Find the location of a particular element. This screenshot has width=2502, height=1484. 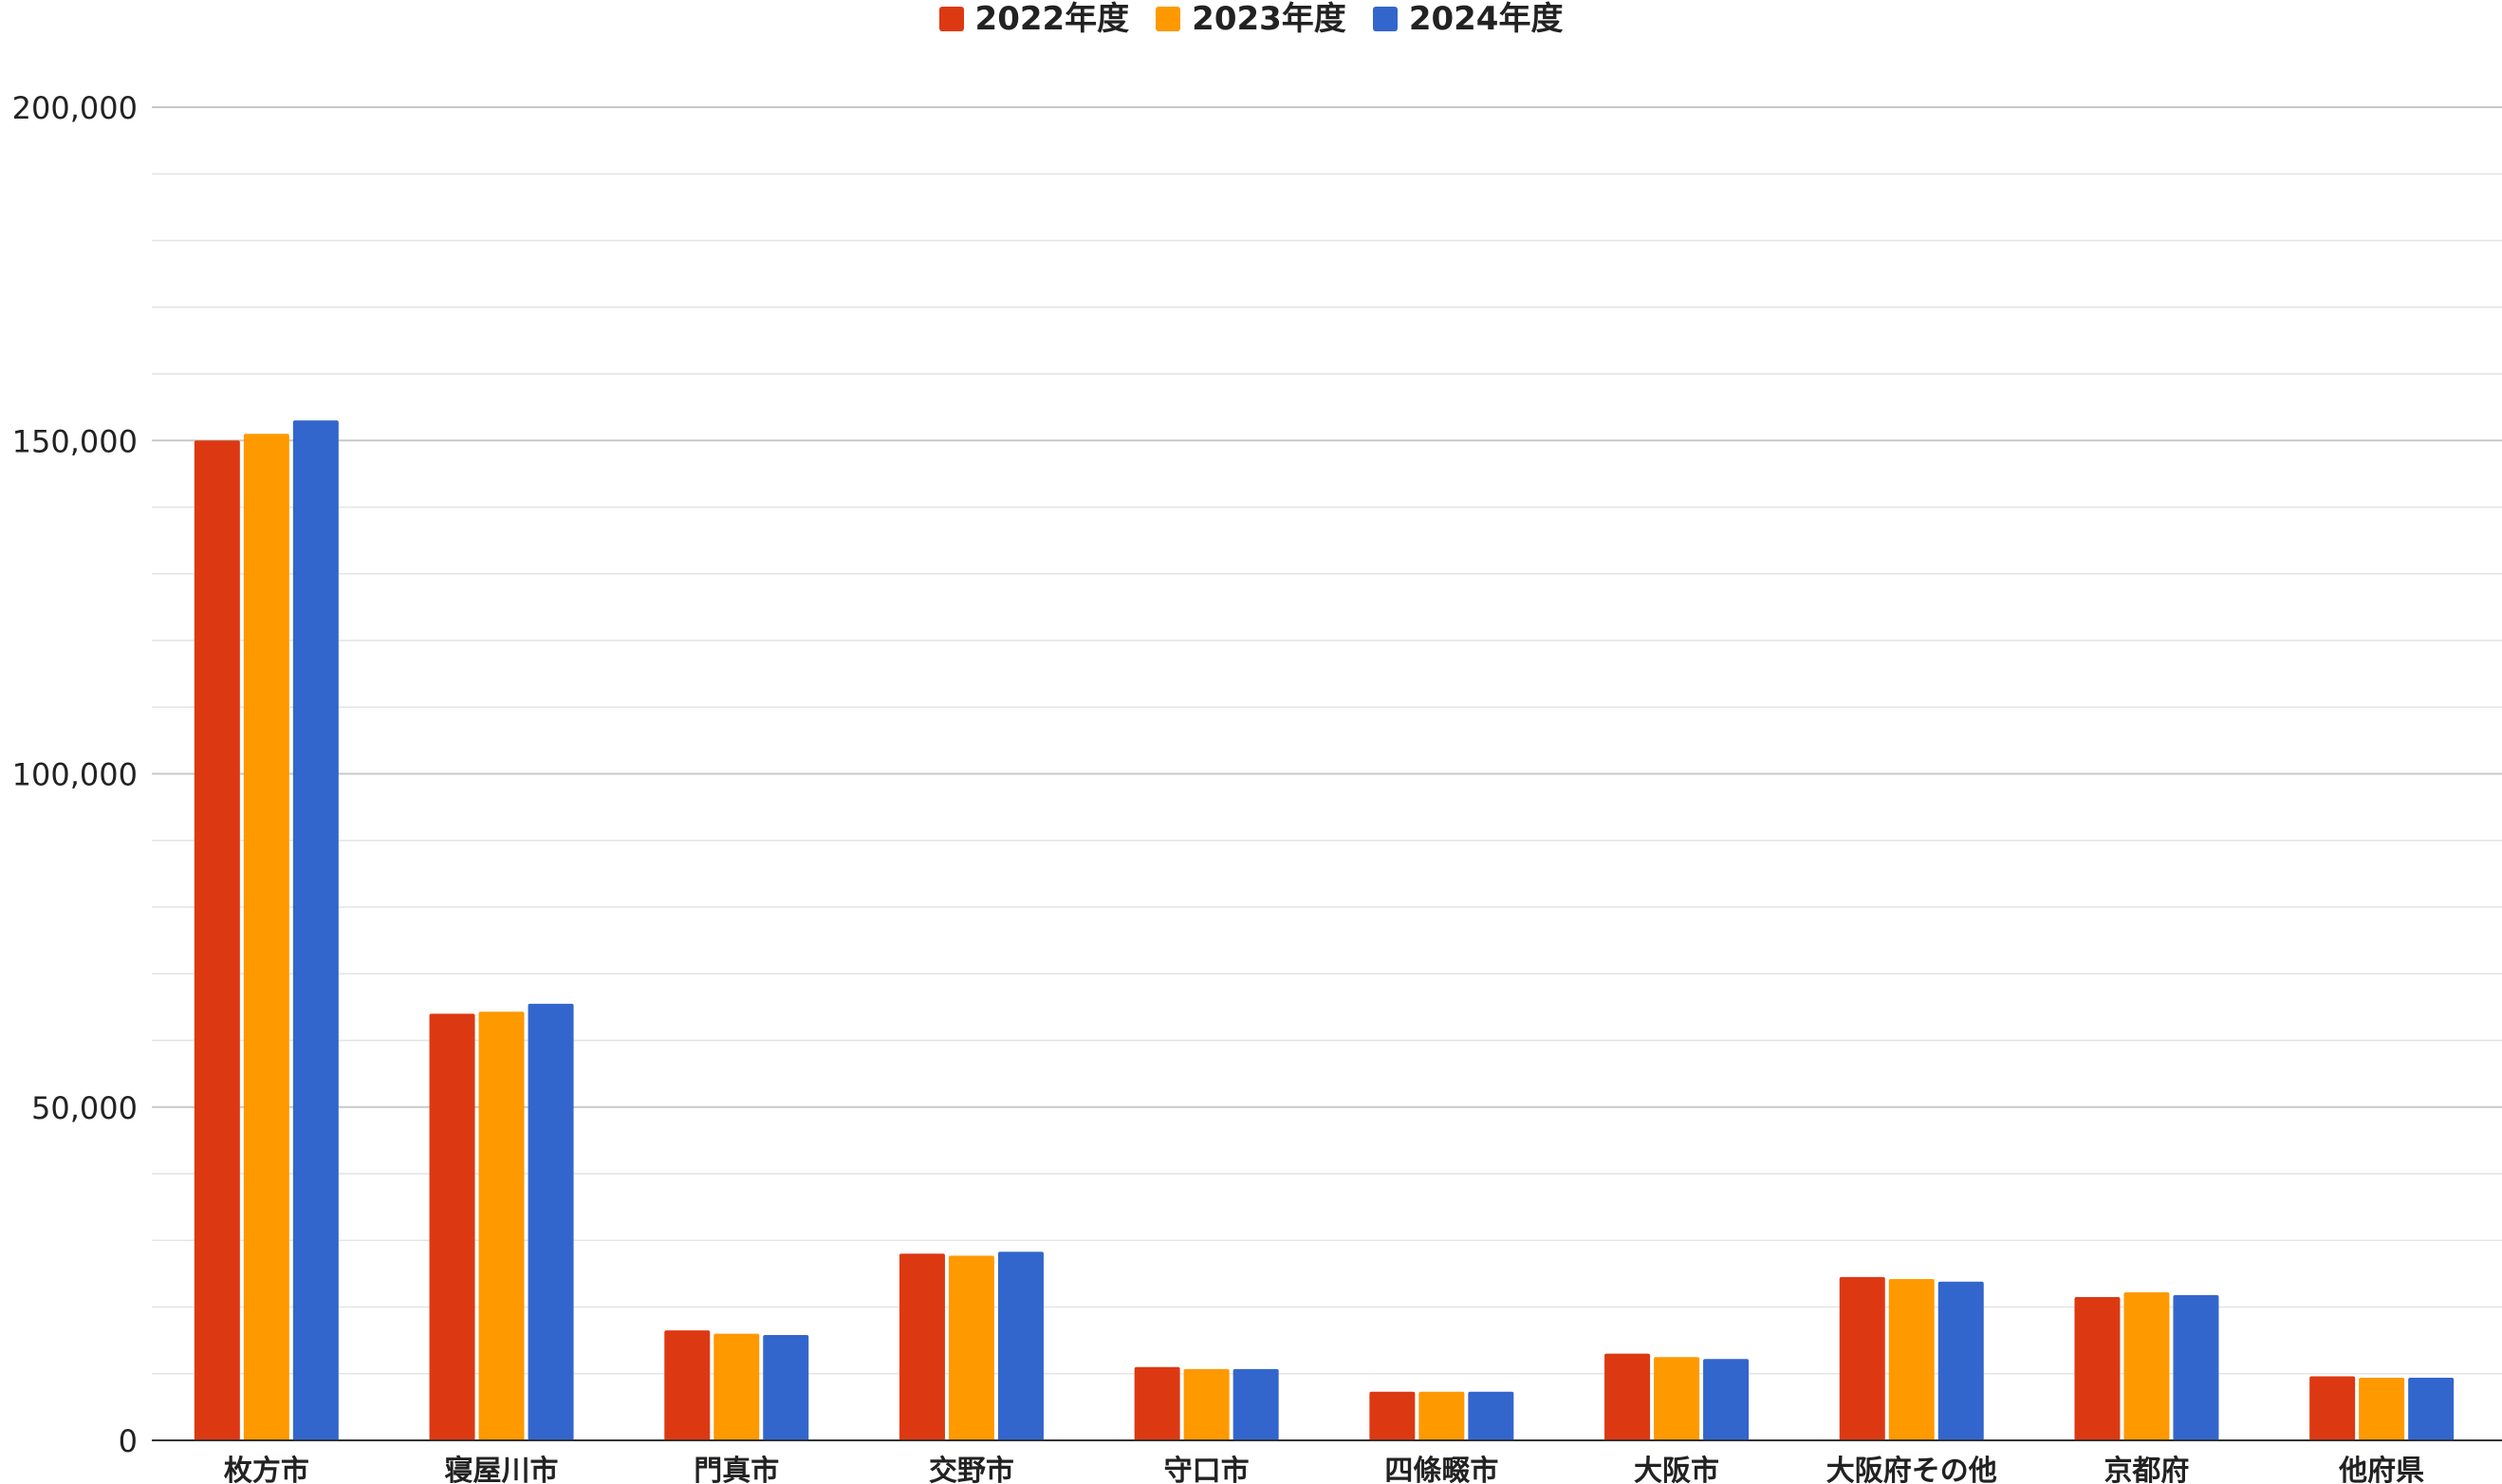

legend-label-2023: 2023年度 is located at coordinates (1269, 19).